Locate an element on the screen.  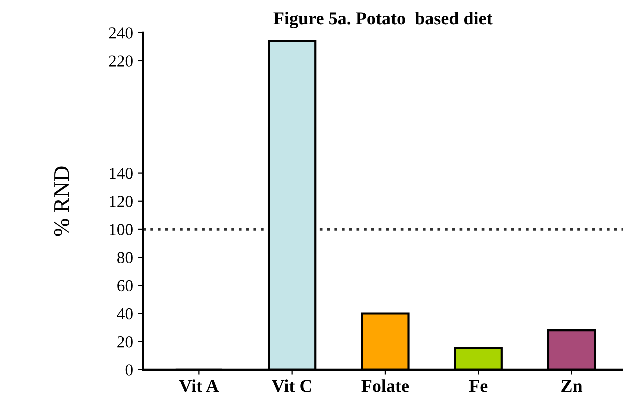
y-tick-label: 20 is located at coordinates (125, 342).